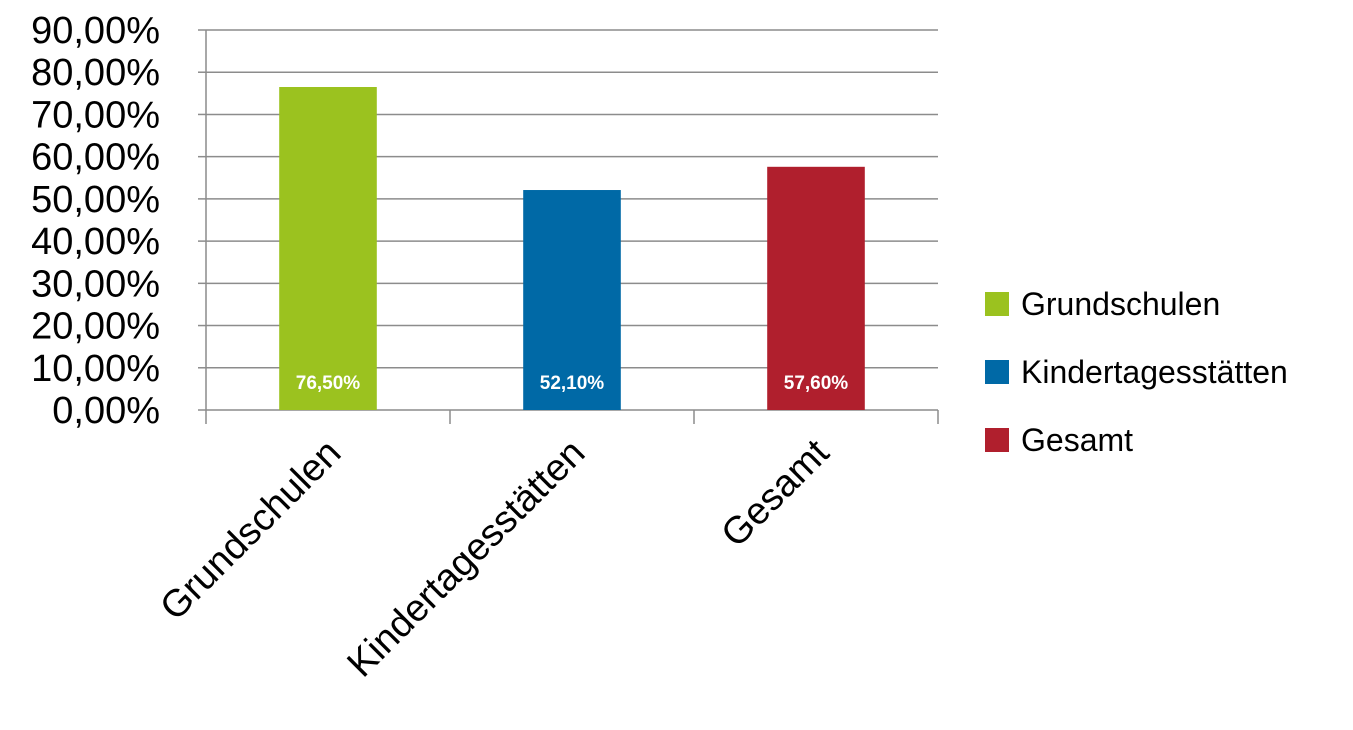 This screenshot has height=730, width=1353. What do you see at coordinates (1120, 304) in the screenshot?
I see `legend-label: Grundschulen` at bounding box center [1120, 304].